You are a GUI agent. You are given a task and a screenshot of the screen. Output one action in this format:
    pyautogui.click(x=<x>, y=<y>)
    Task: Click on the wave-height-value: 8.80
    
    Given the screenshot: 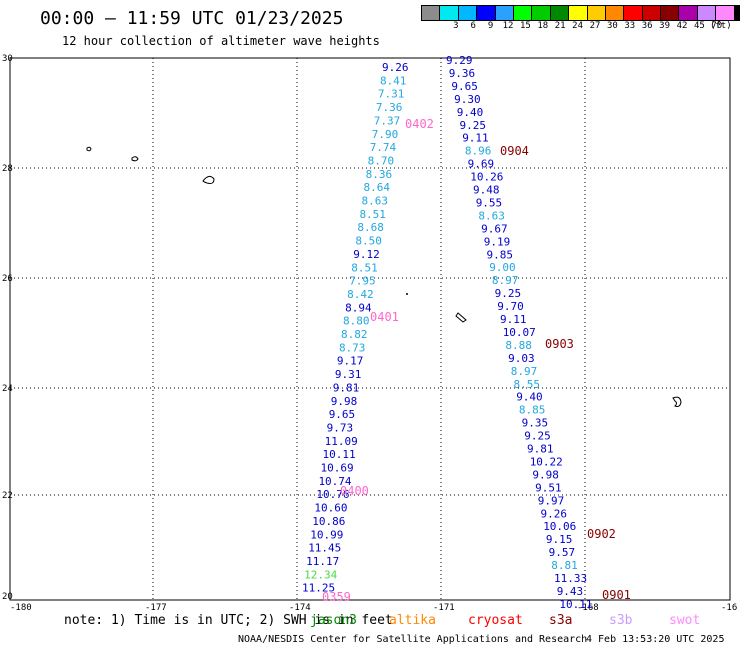 What is the action you would take?
    pyautogui.click(x=356, y=321)
    